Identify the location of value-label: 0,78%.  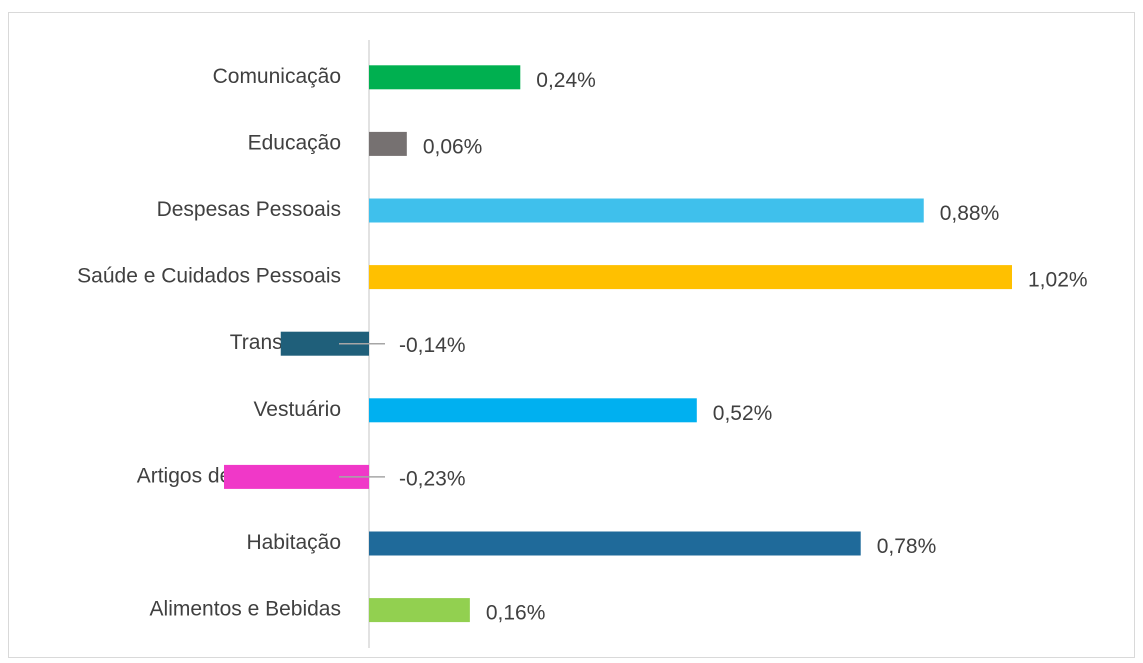
(907, 546).